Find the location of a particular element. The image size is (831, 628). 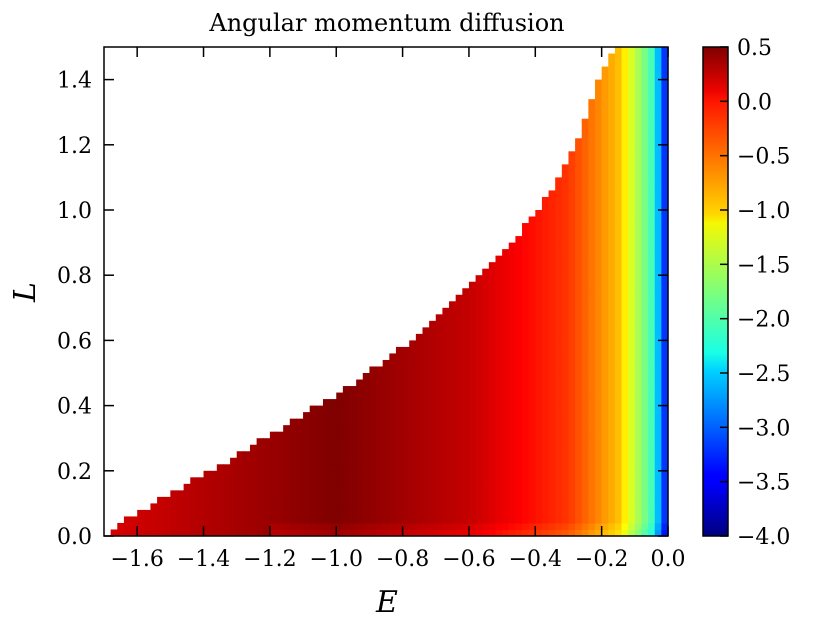

x-tick-label: −1.0 is located at coordinates (336, 559).